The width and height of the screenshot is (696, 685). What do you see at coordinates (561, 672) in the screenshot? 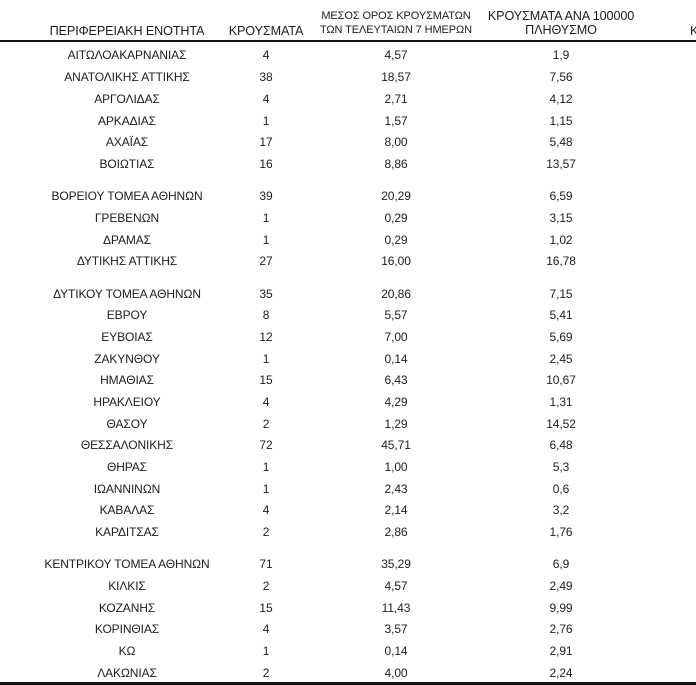
I see `per-100k-cell: 2,24` at bounding box center [561, 672].